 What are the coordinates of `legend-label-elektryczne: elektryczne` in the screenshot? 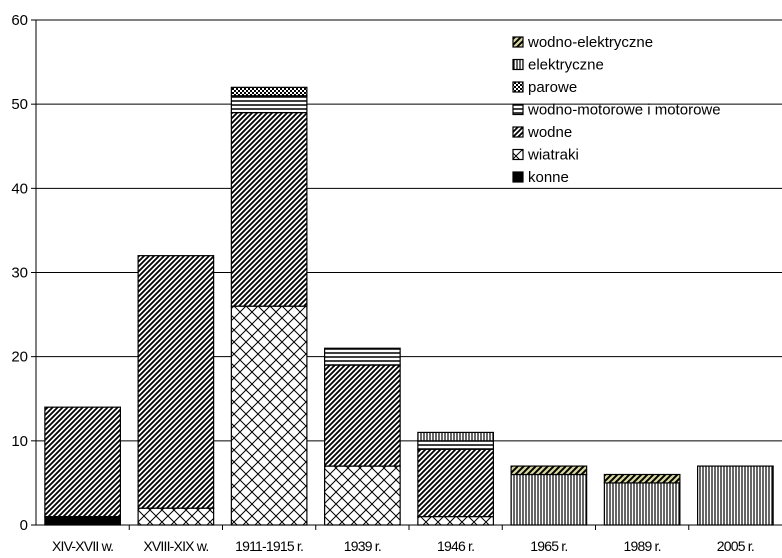 It's located at (566, 65).